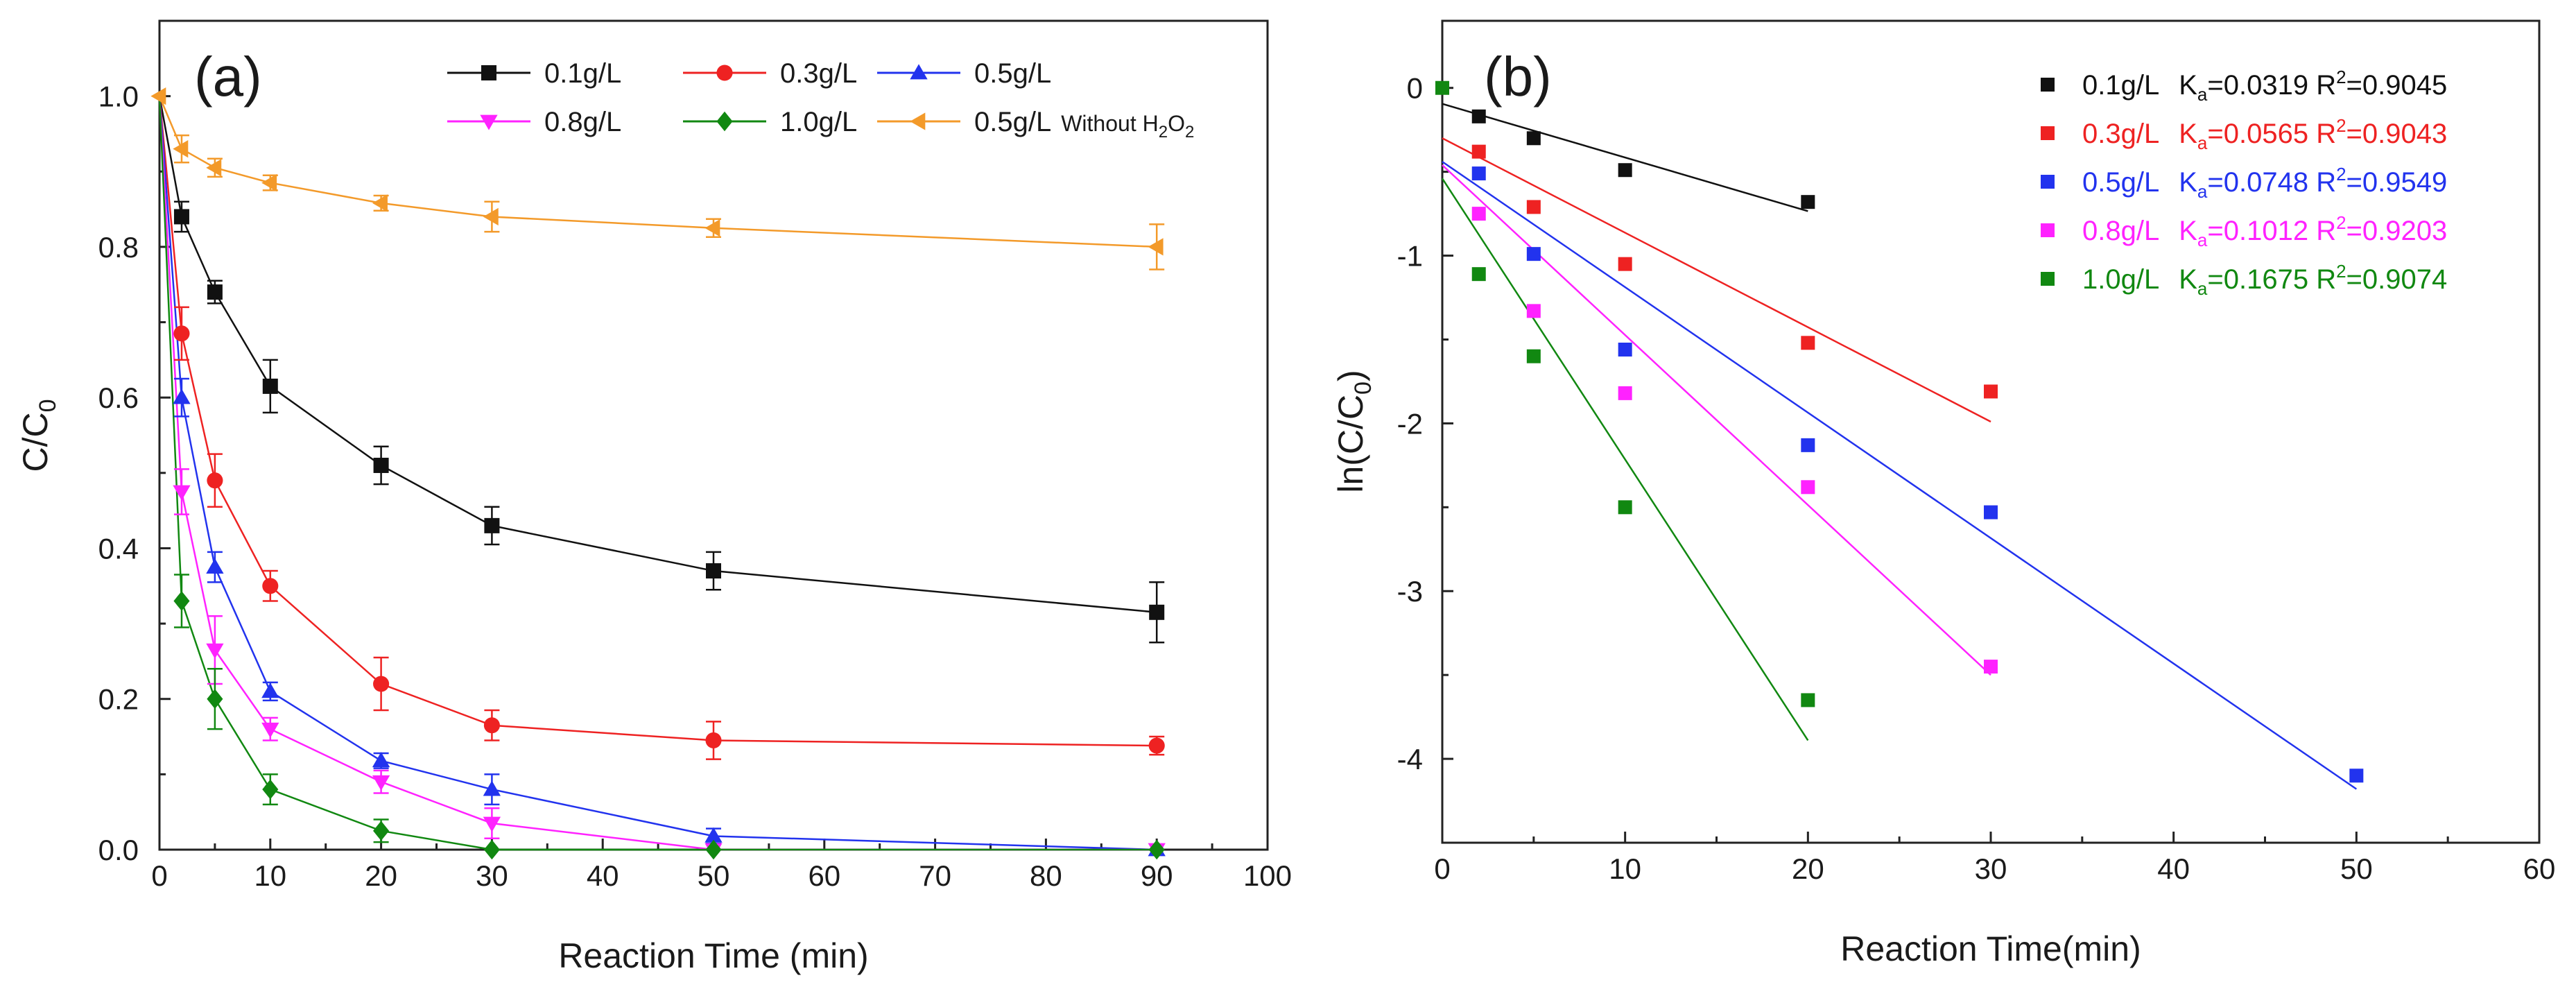 This screenshot has height=996, width=2576. Describe the element at coordinates (1189, 132) in the screenshot. I see `legend-label-sub: 2` at that location.